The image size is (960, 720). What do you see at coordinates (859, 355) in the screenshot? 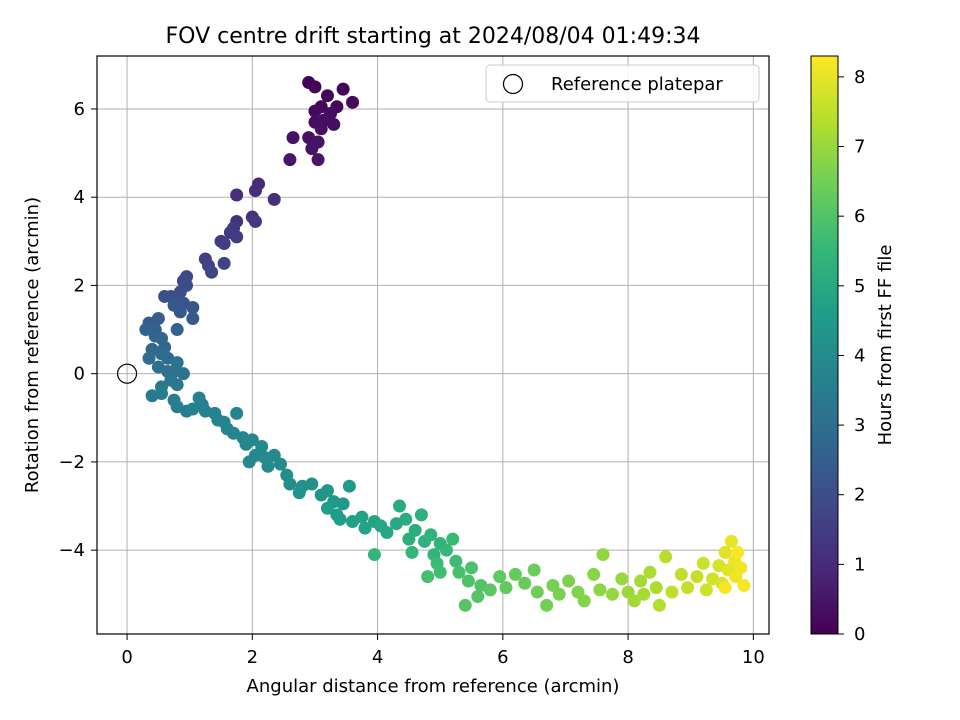
I see `colorbar-tick-label: 4` at bounding box center [859, 355].